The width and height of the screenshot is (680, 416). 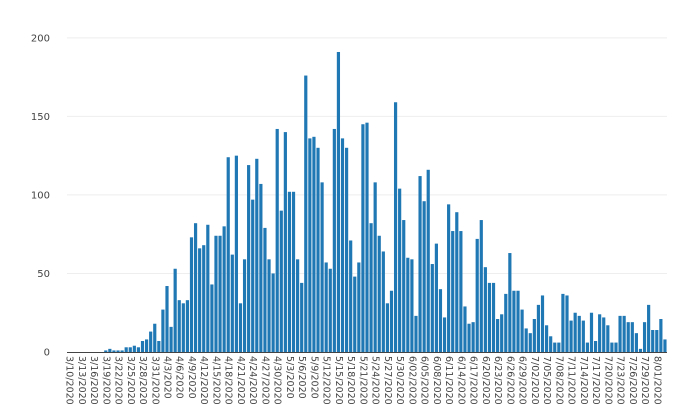 I want to click on x-tick-label: 4/24/2020, so click(x=252, y=380).